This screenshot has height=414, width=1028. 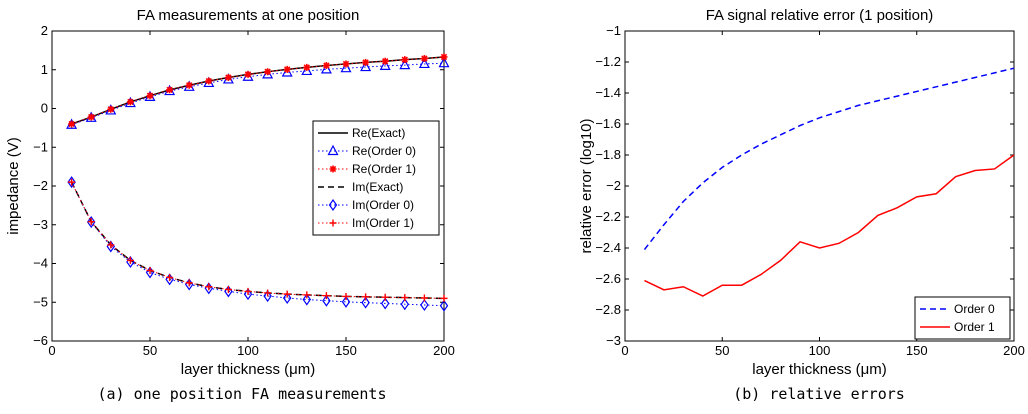 I want to click on legend-entry: Order 1, so click(x=974, y=327).